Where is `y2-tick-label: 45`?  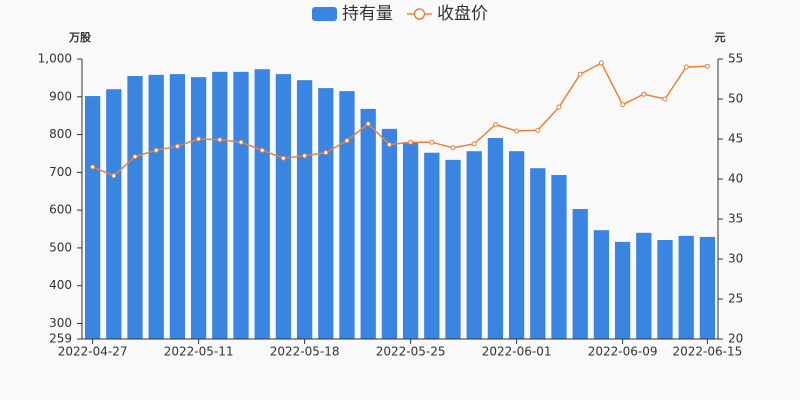
y2-tick-label: 45 is located at coordinates (735, 139).